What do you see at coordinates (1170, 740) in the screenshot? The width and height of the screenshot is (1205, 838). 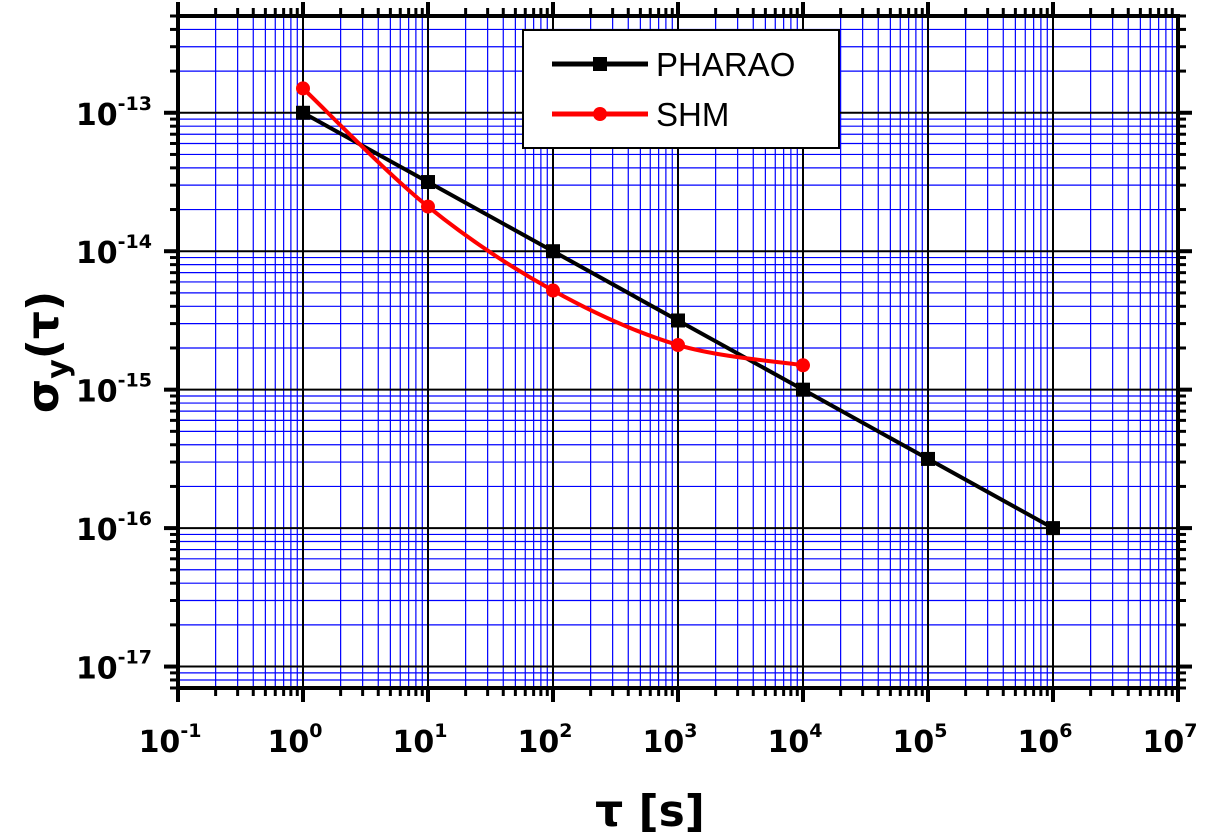 I see `x-tick-label: 10⁷` at bounding box center [1170, 740].